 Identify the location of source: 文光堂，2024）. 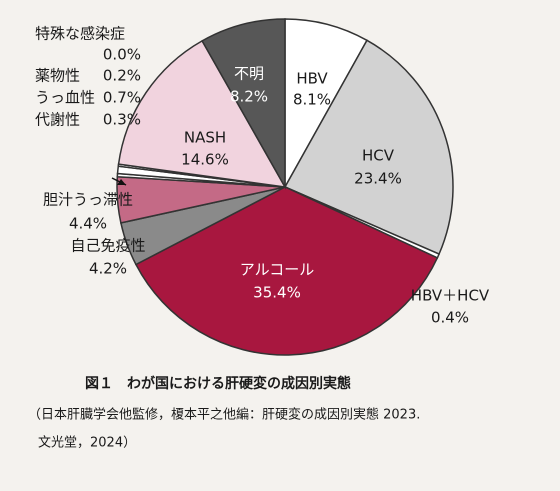
(87, 443).